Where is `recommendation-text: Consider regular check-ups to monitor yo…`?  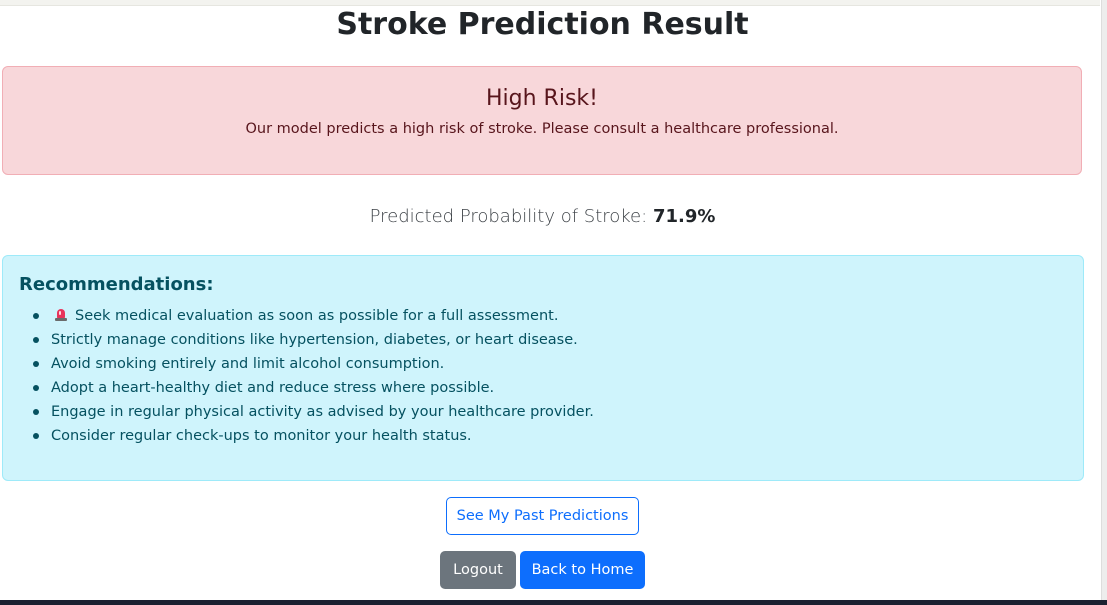
recommendation-text: Consider regular check-ups to monitor yo… is located at coordinates (261, 436).